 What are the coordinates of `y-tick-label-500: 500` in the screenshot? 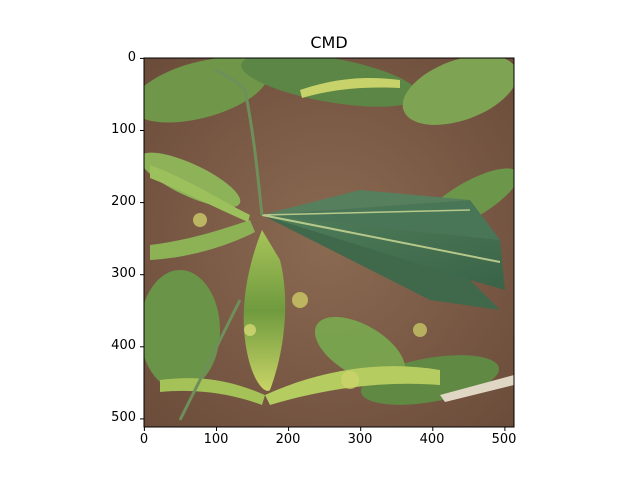 It's located at (123, 417).